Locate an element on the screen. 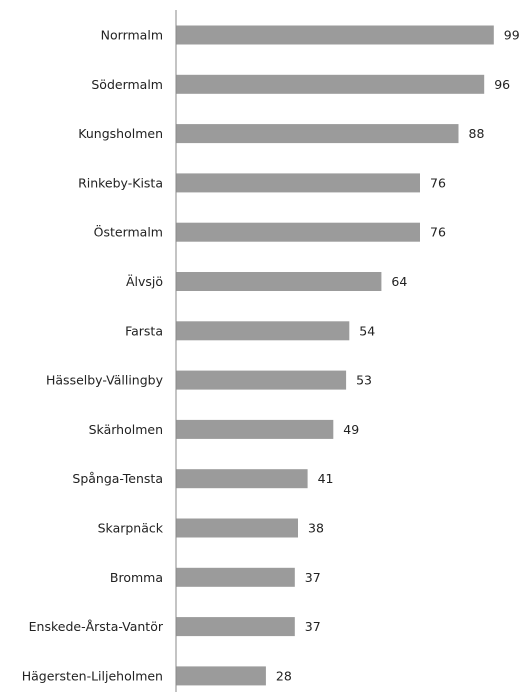 The image size is (526, 695). data-label: 54 is located at coordinates (367, 330).